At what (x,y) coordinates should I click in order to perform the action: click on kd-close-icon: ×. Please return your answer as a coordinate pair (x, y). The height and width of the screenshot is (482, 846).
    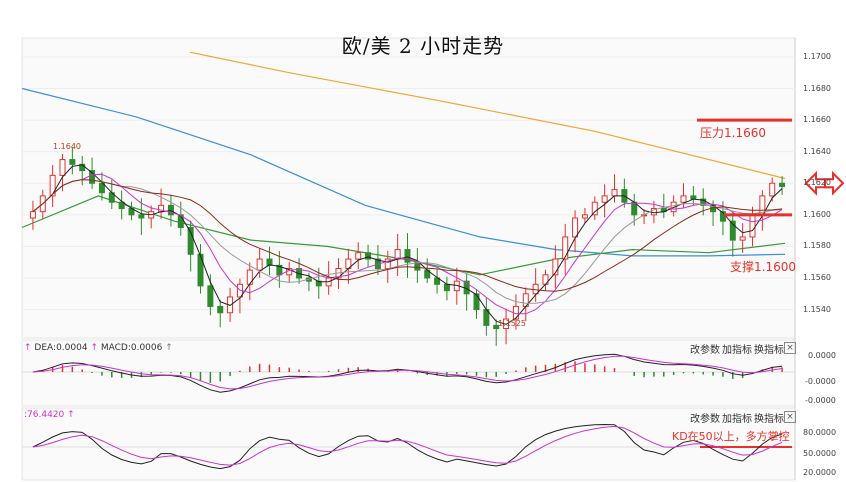
    Looking at the image, I should click on (790, 417).